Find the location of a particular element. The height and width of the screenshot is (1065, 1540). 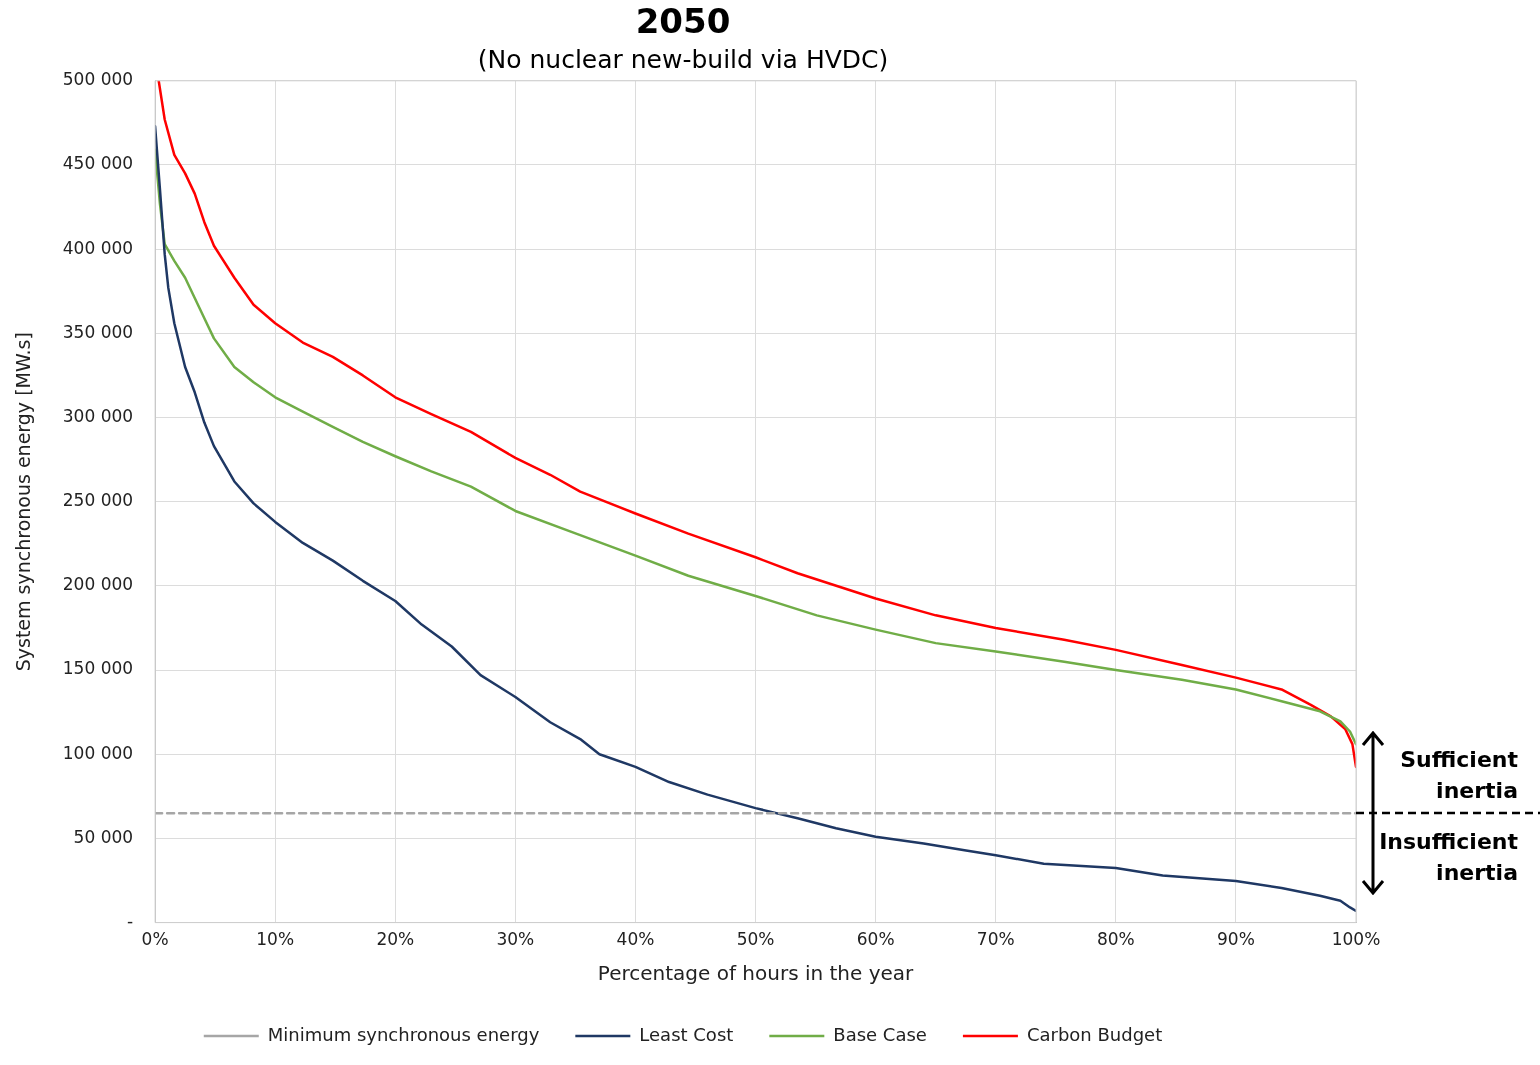

x-tick-label: 90% is located at coordinates (1236, 939).